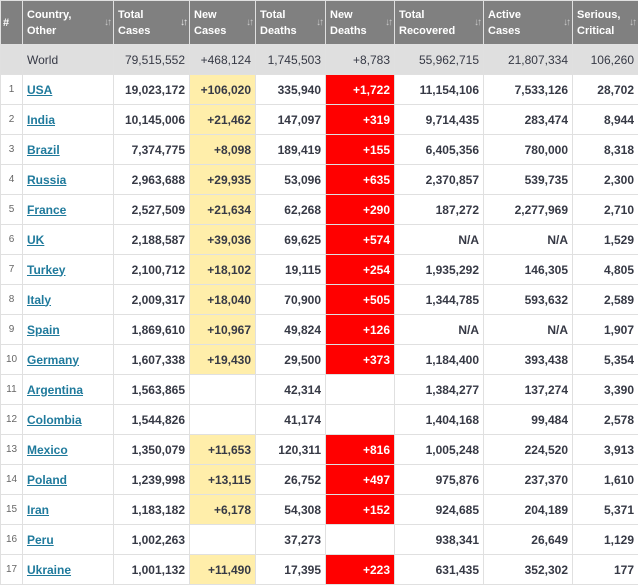 This screenshot has width=638, height=585. I want to click on country-link: Iran, so click(38, 510).